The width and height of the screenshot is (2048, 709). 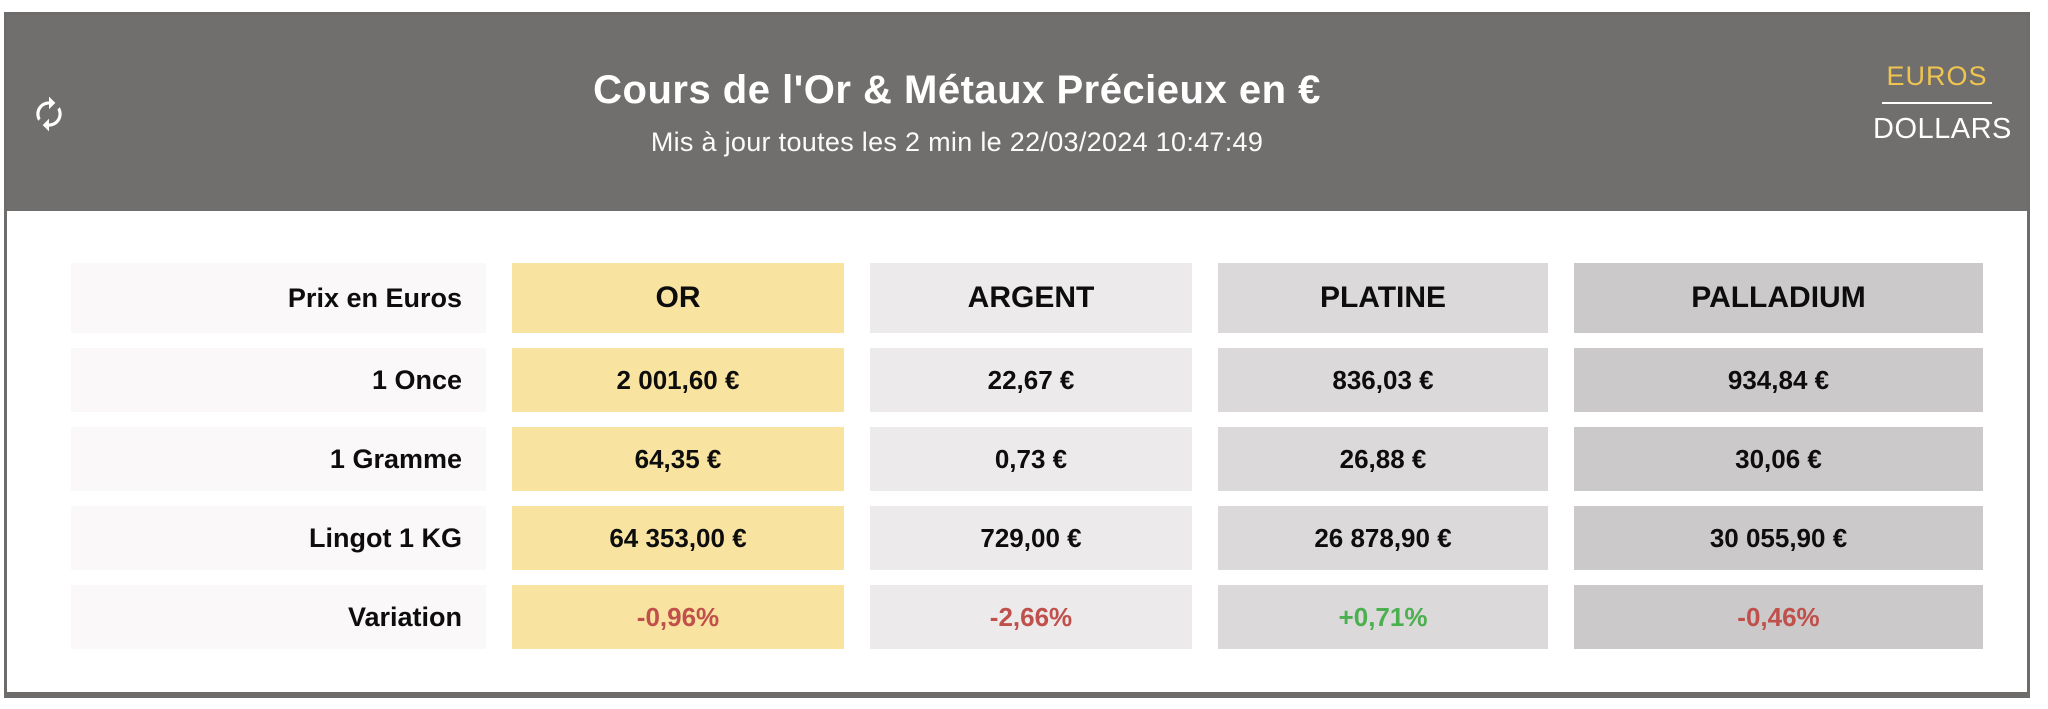 I want to click on price-once-argent: 22,67 €, so click(x=1031, y=380).